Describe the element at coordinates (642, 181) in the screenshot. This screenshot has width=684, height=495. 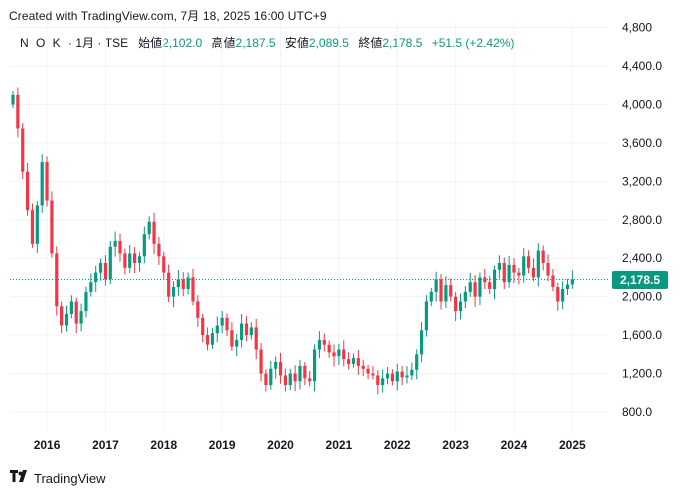
I see `y-tick-label: 3,200.0` at that location.